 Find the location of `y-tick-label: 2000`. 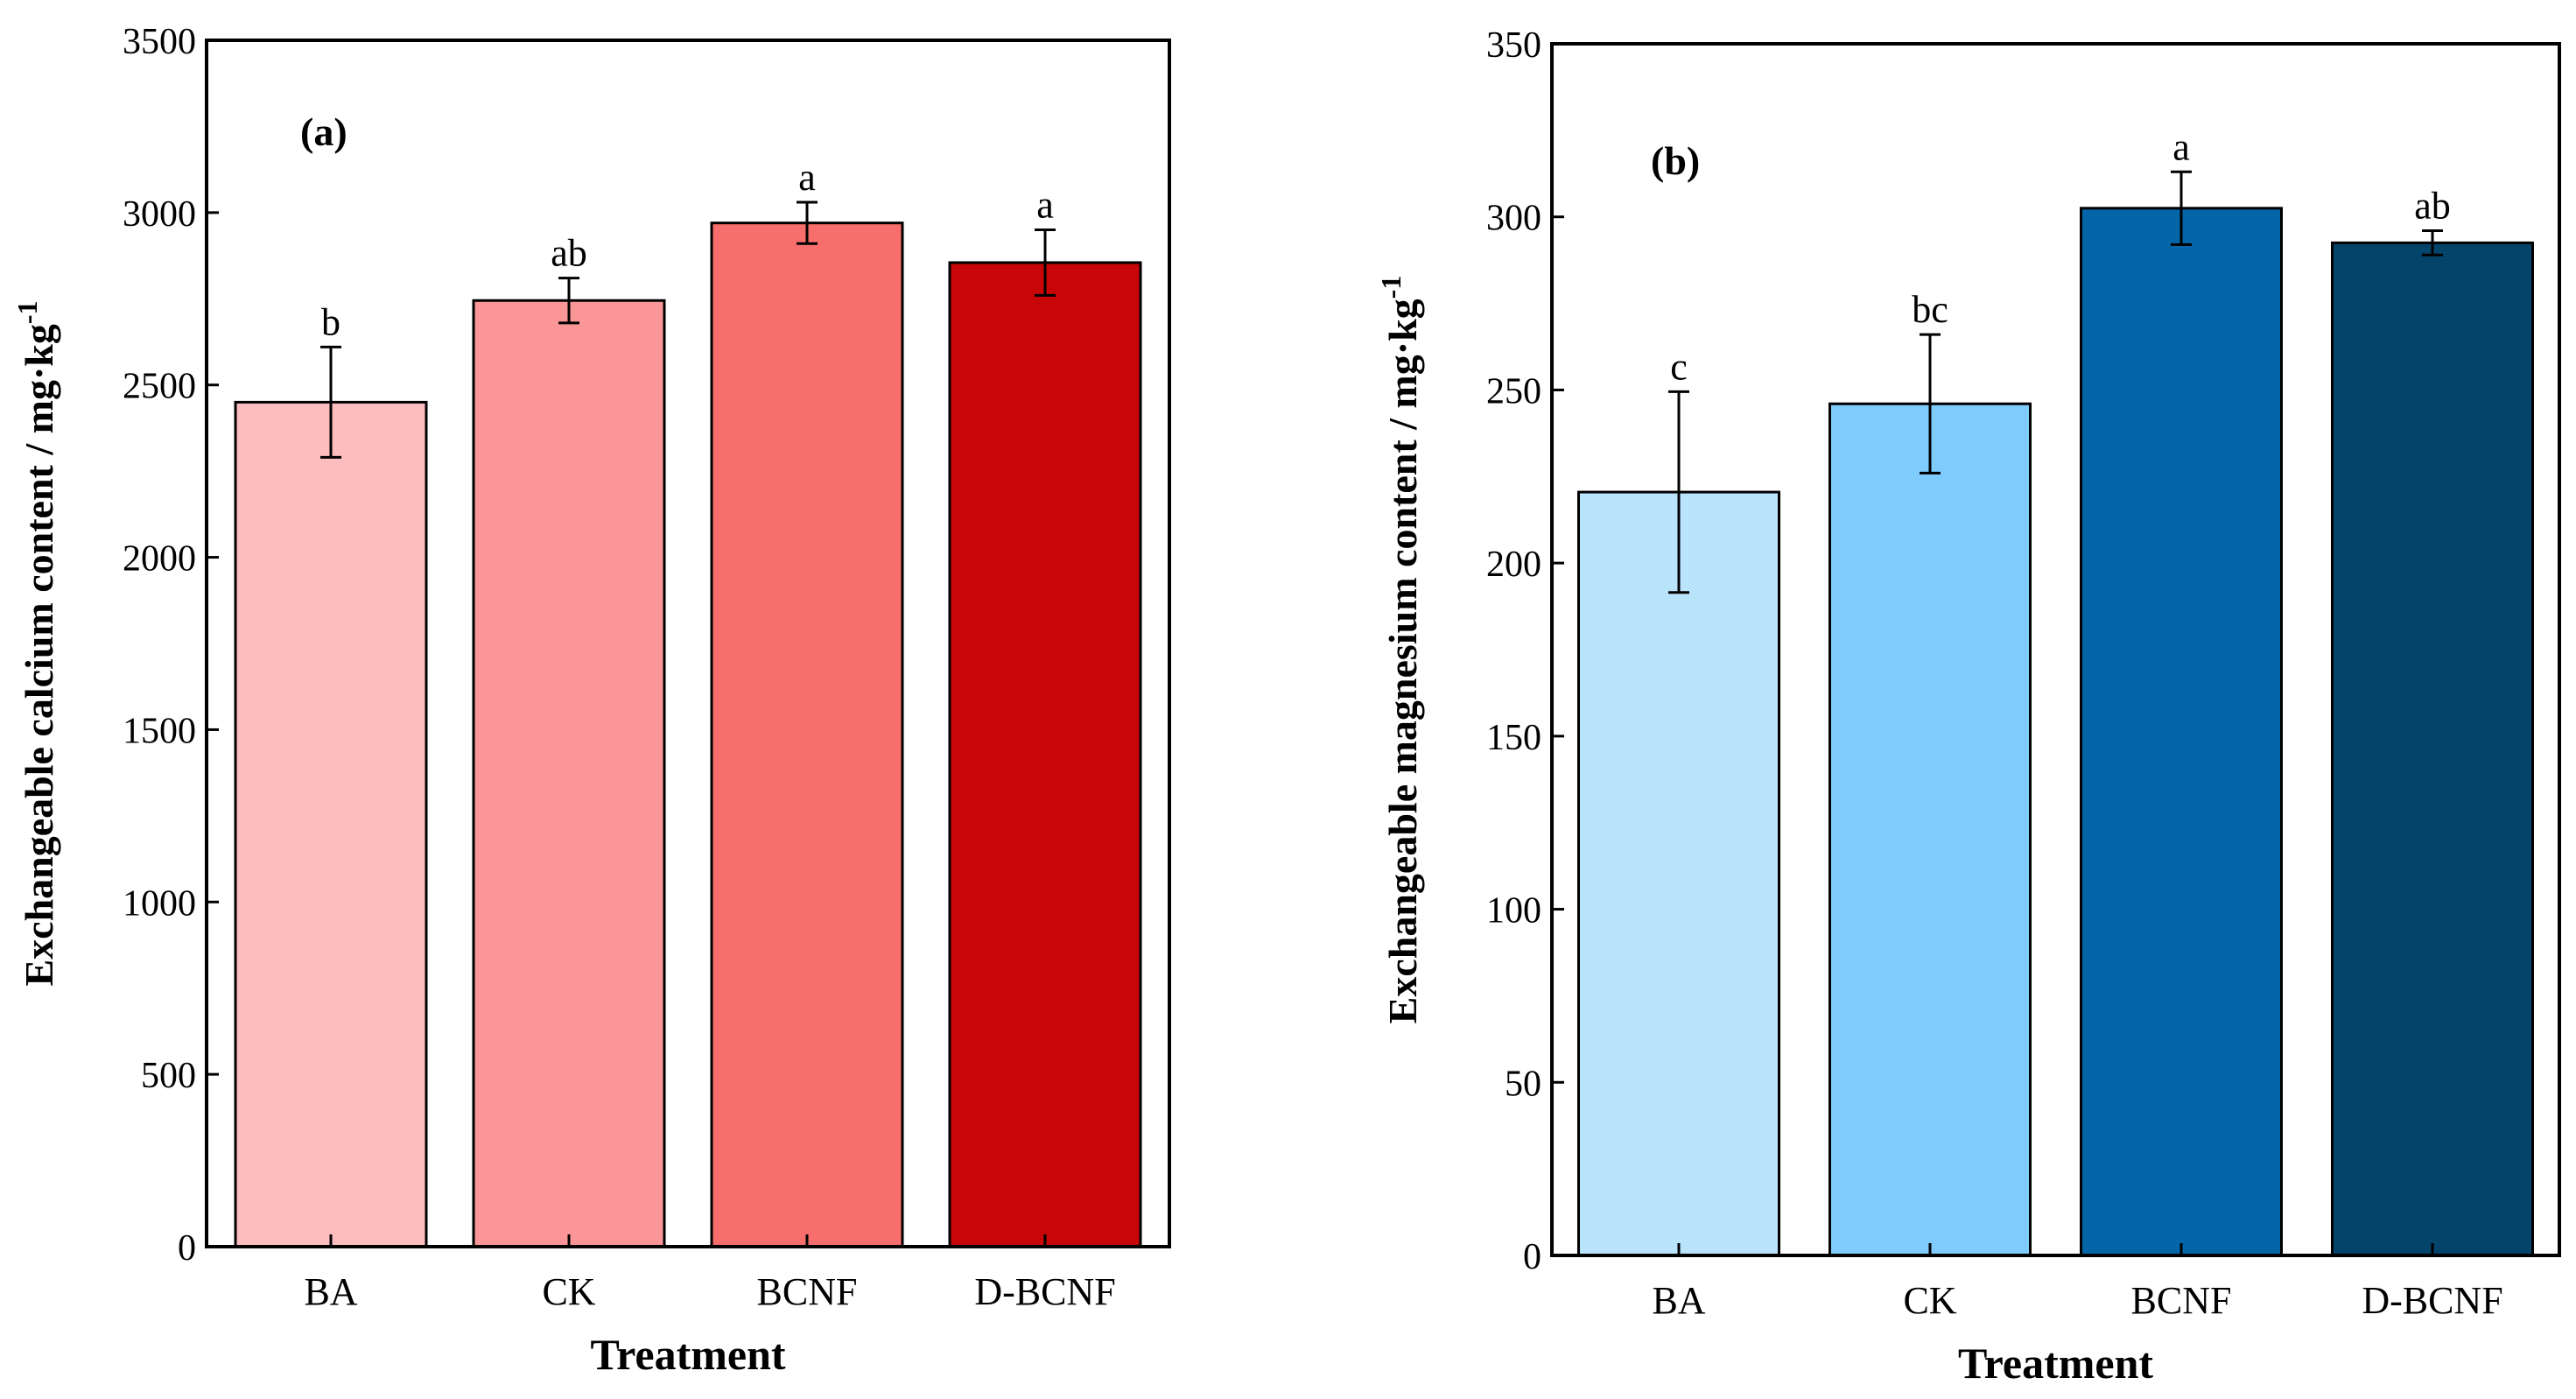

y-tick-label: 2000 is located at coordinates (159, 559).